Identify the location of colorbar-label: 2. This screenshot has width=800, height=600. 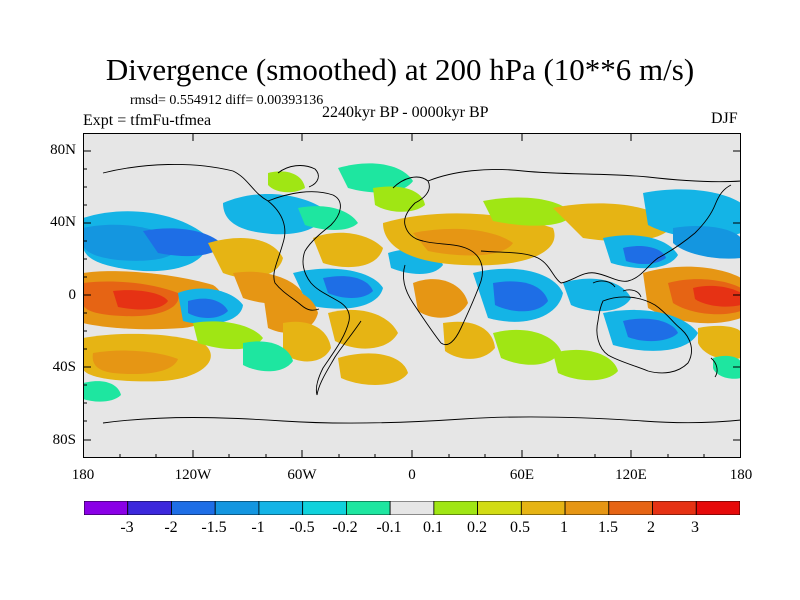
(651, 527).